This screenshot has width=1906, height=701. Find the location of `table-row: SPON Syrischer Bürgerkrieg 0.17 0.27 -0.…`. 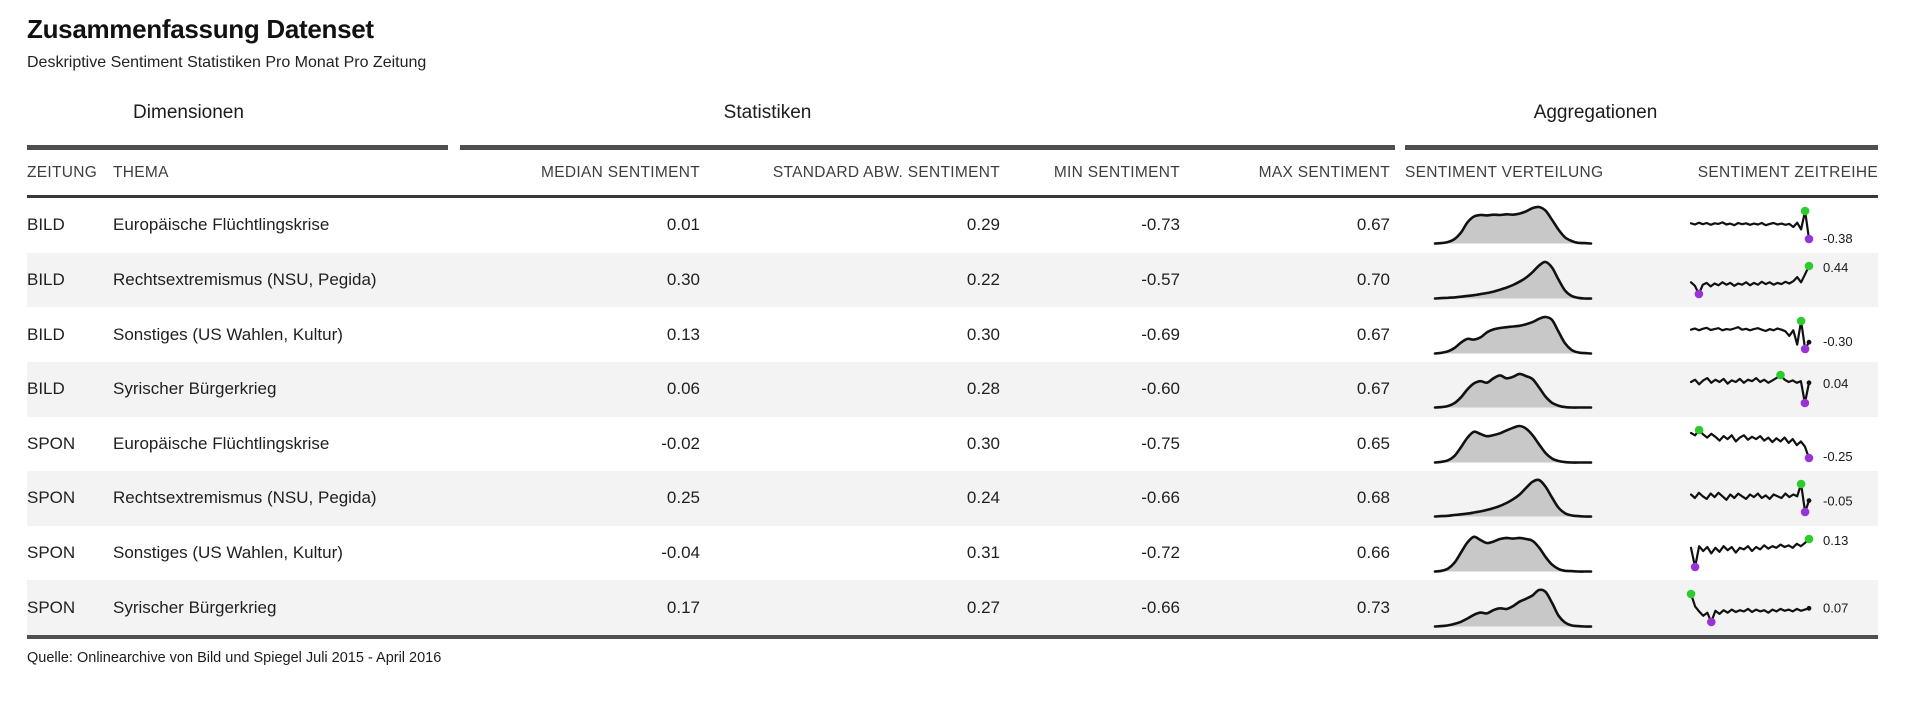

table-row: SPON Syrischer Bürgerkrieg 0.17 0.27 -0.… is located at coordinates (952, 607).